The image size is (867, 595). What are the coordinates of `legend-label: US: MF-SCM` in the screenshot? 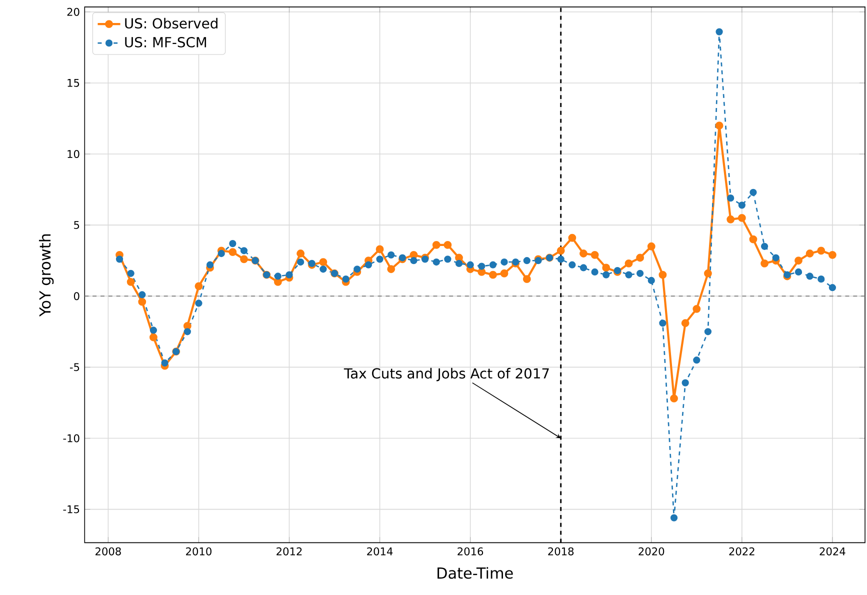 It's located at (165, 42).